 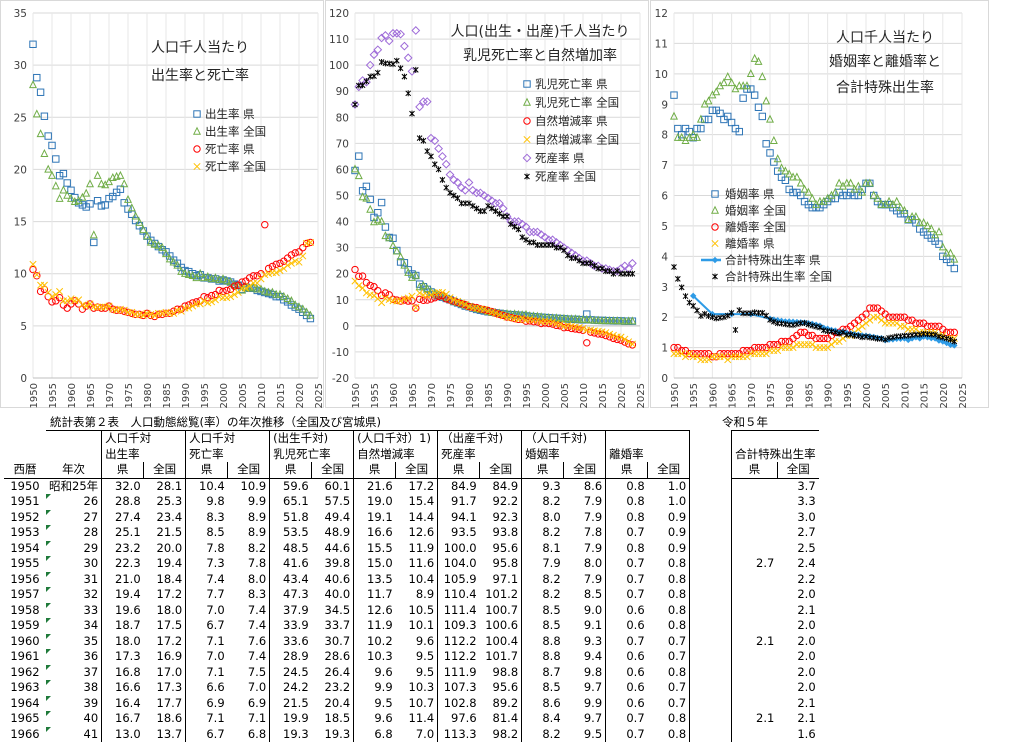 I want to click on x-tick-label: 1970, so click(x=110, y=395).